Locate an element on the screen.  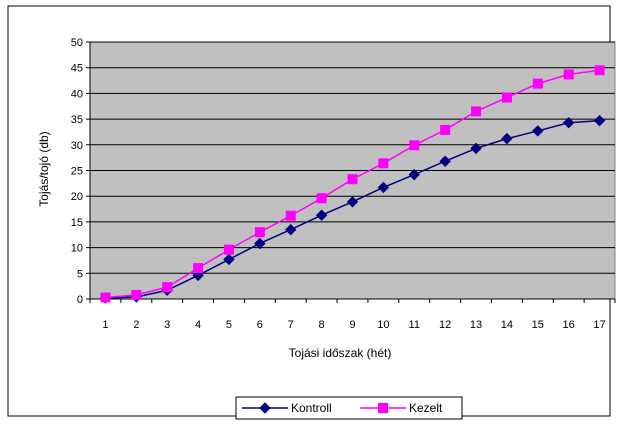
y-tick-label-0: 0 is located at coordinates (80, 300).